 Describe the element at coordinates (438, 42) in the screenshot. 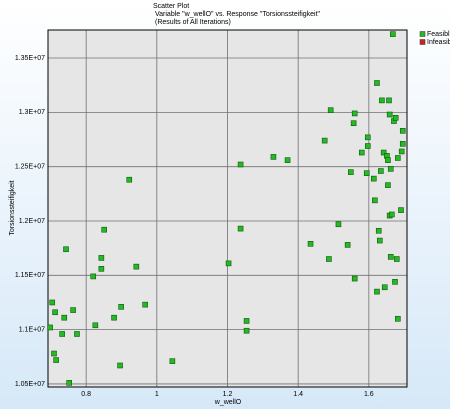

I see `legend-label: Infeasible` at that location.